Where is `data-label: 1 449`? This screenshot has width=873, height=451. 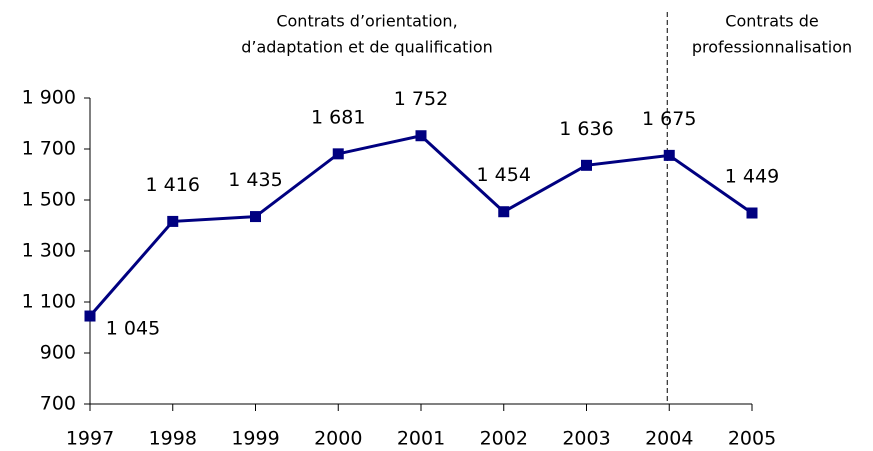 data-label: 1 449 is located at coordinates (752, 177).